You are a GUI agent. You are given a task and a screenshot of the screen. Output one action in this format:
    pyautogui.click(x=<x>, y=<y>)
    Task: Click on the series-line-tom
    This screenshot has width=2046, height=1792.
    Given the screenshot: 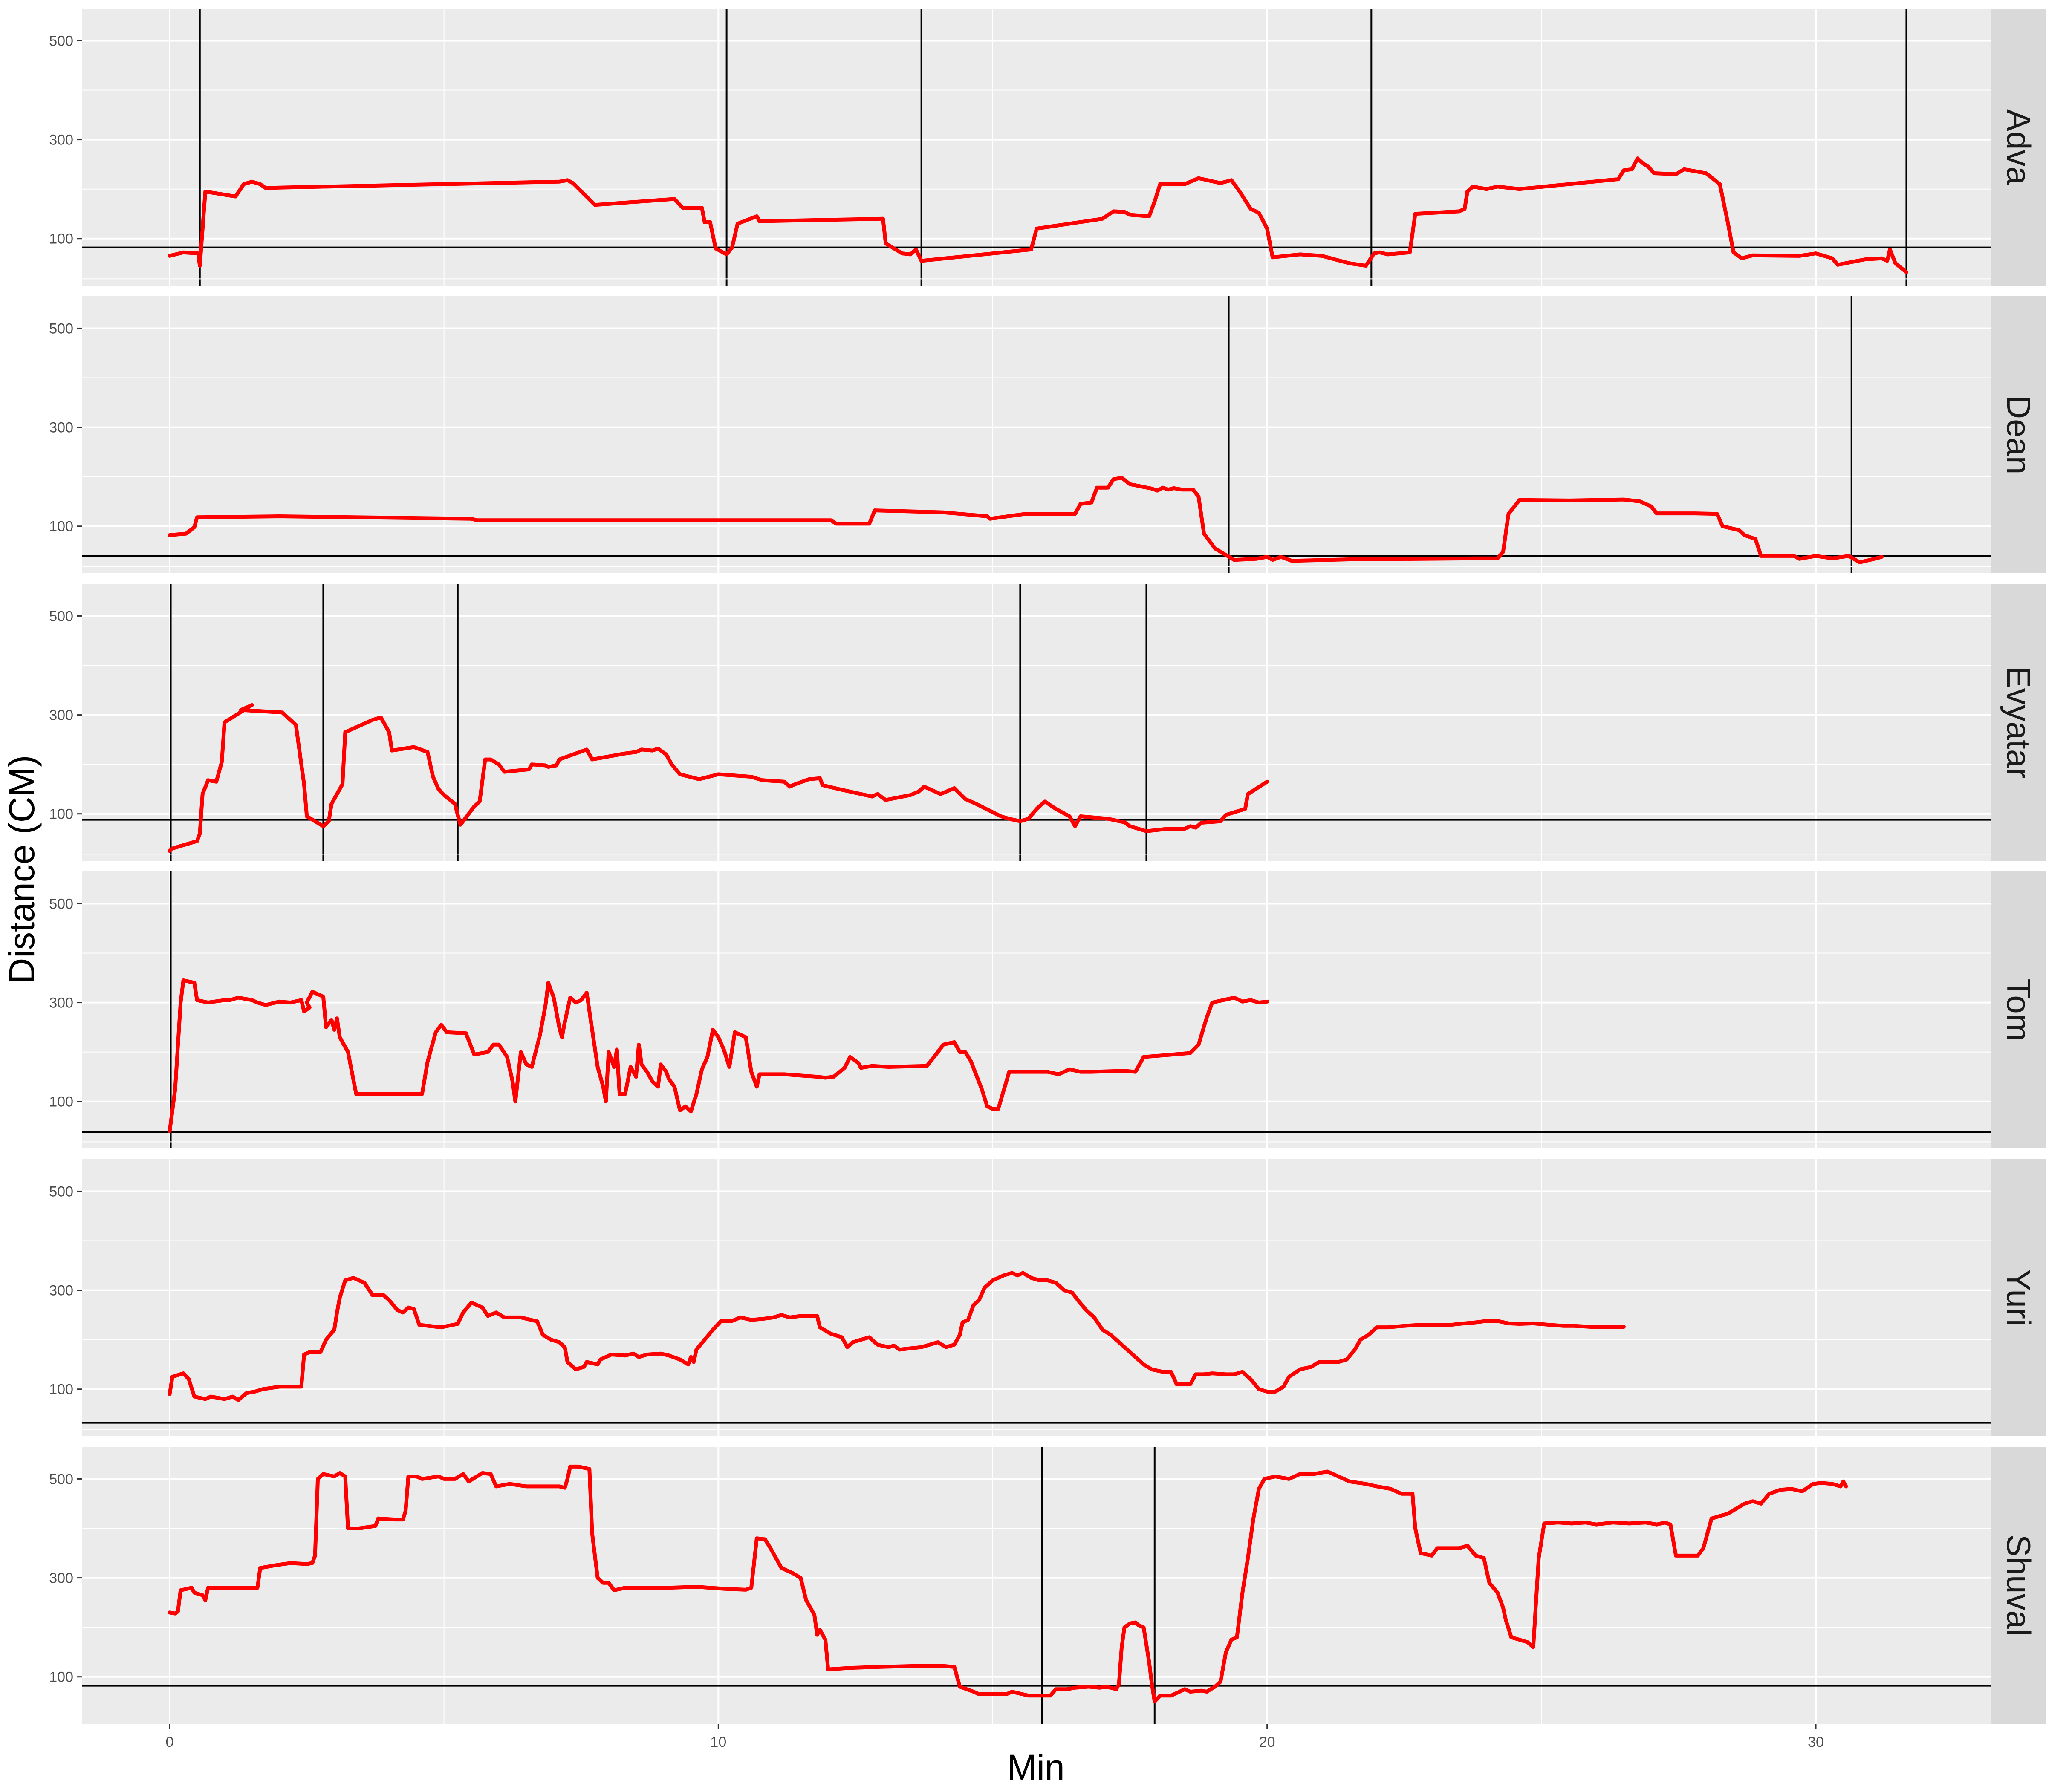 What is the action you would take?
    pyautogui.click(x=719, y=1055)
    